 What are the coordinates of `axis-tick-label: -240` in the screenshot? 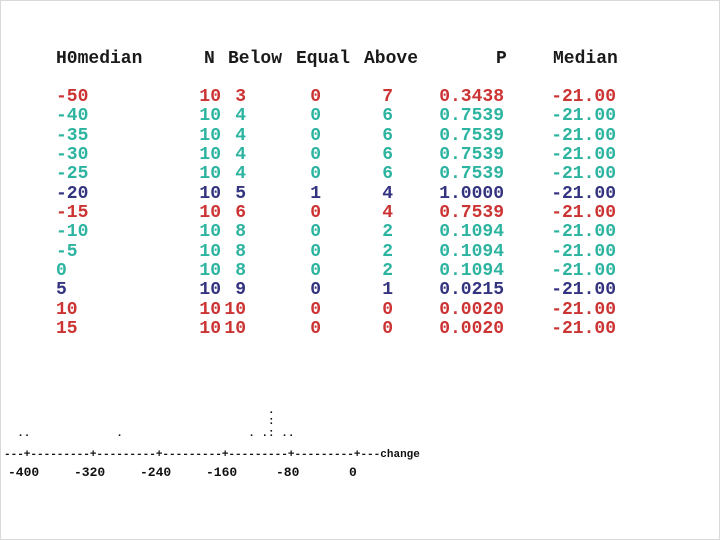 It's located at (156, 472).